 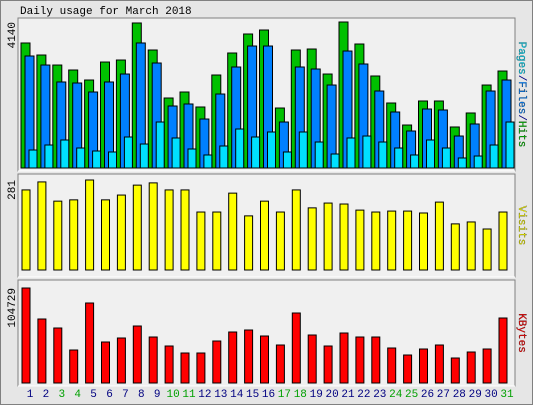 I want to click on x-tick-label: 23, so click(x=379, y=395).